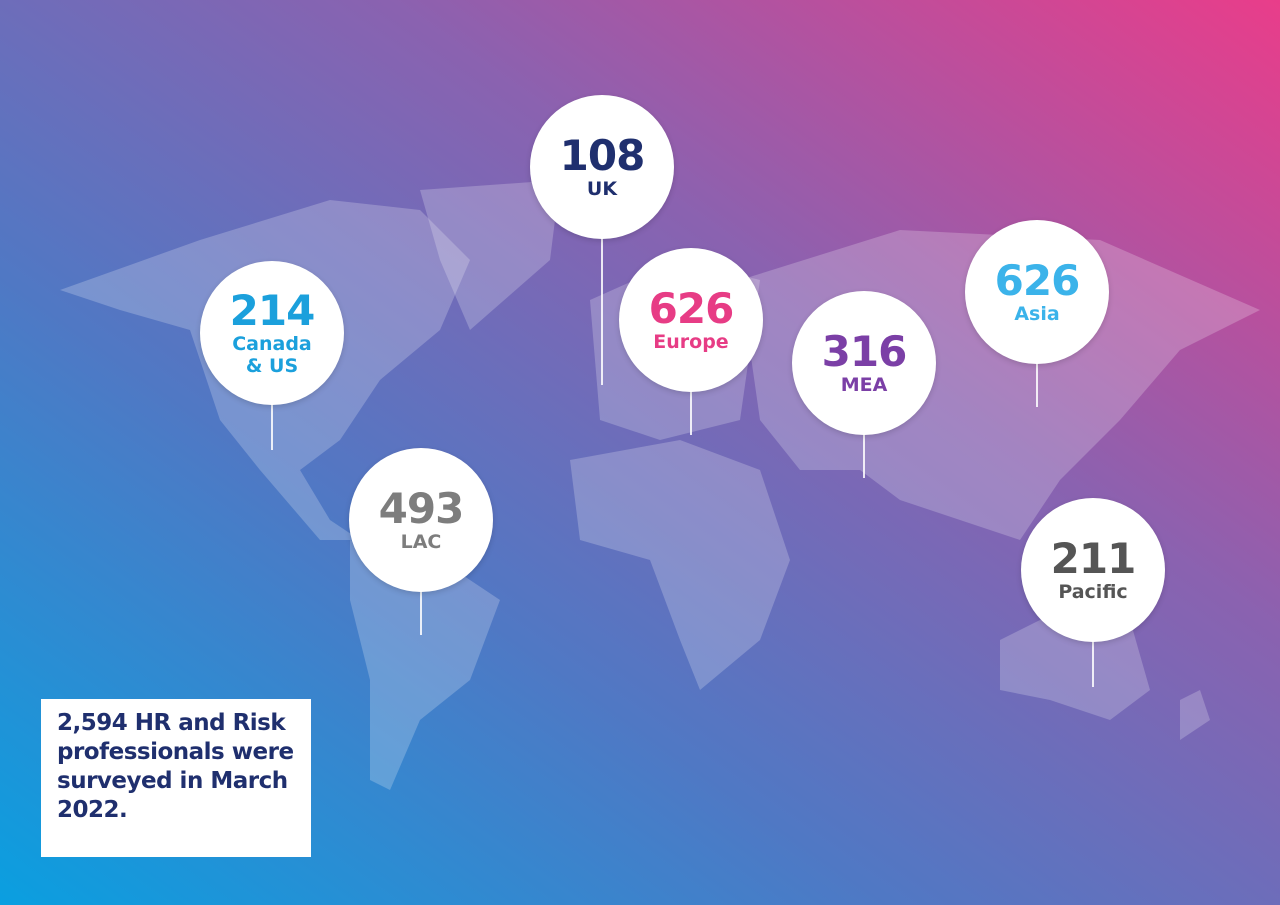 This screenshot has height=905, width=1280. Describe the element at coordinates (421, 542) in the screenshot. I see `region-label: LAC` at that location.